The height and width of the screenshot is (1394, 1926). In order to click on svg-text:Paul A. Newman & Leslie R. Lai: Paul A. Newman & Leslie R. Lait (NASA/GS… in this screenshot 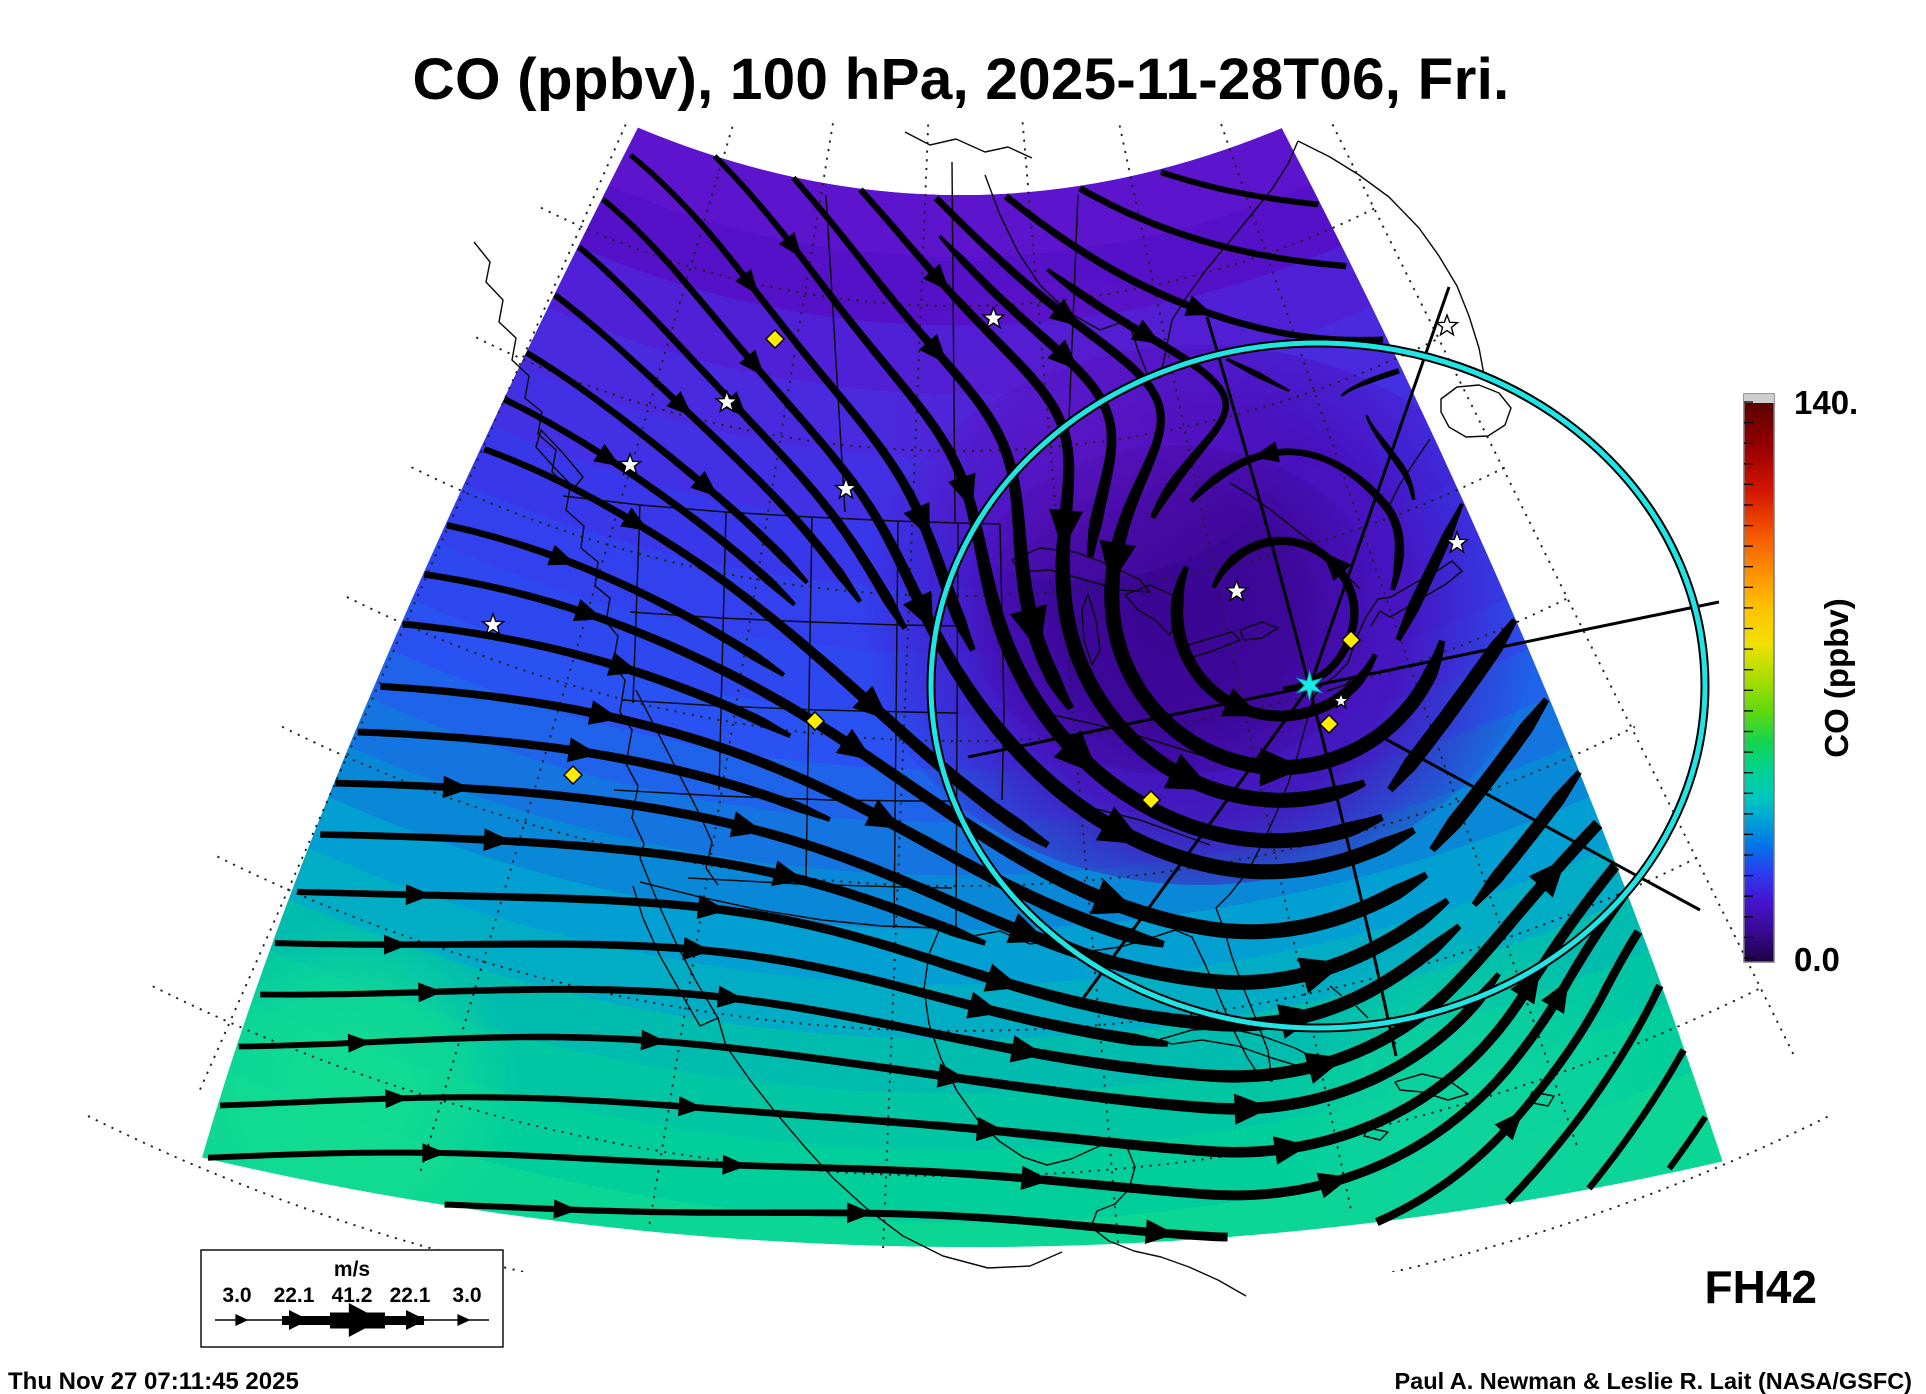, I will do `click(1653, 1381)`.